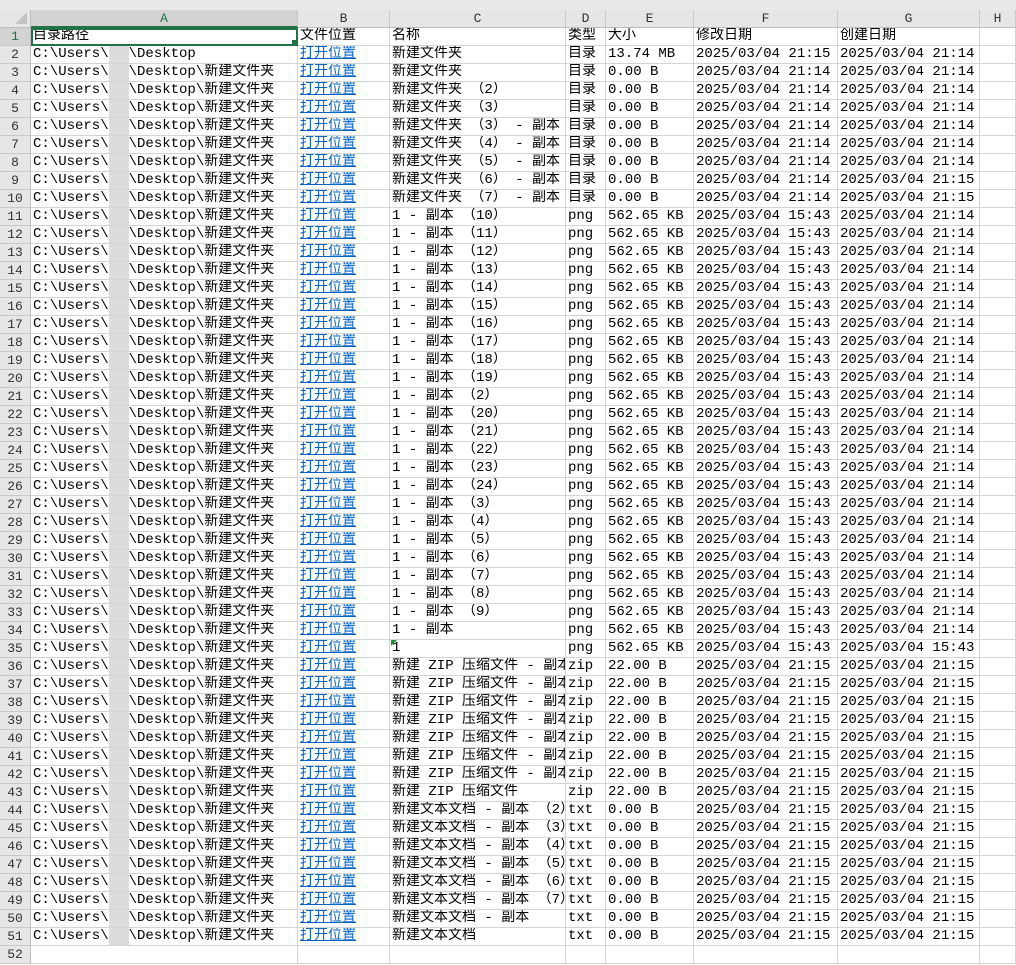 Image resolution: width=1016 pixels, height=965 pixels. What do you see at coordinates (650, 649) in the screenshot?
I see `cell-E35: 562.65 KB` at bounding box center [650, 649].